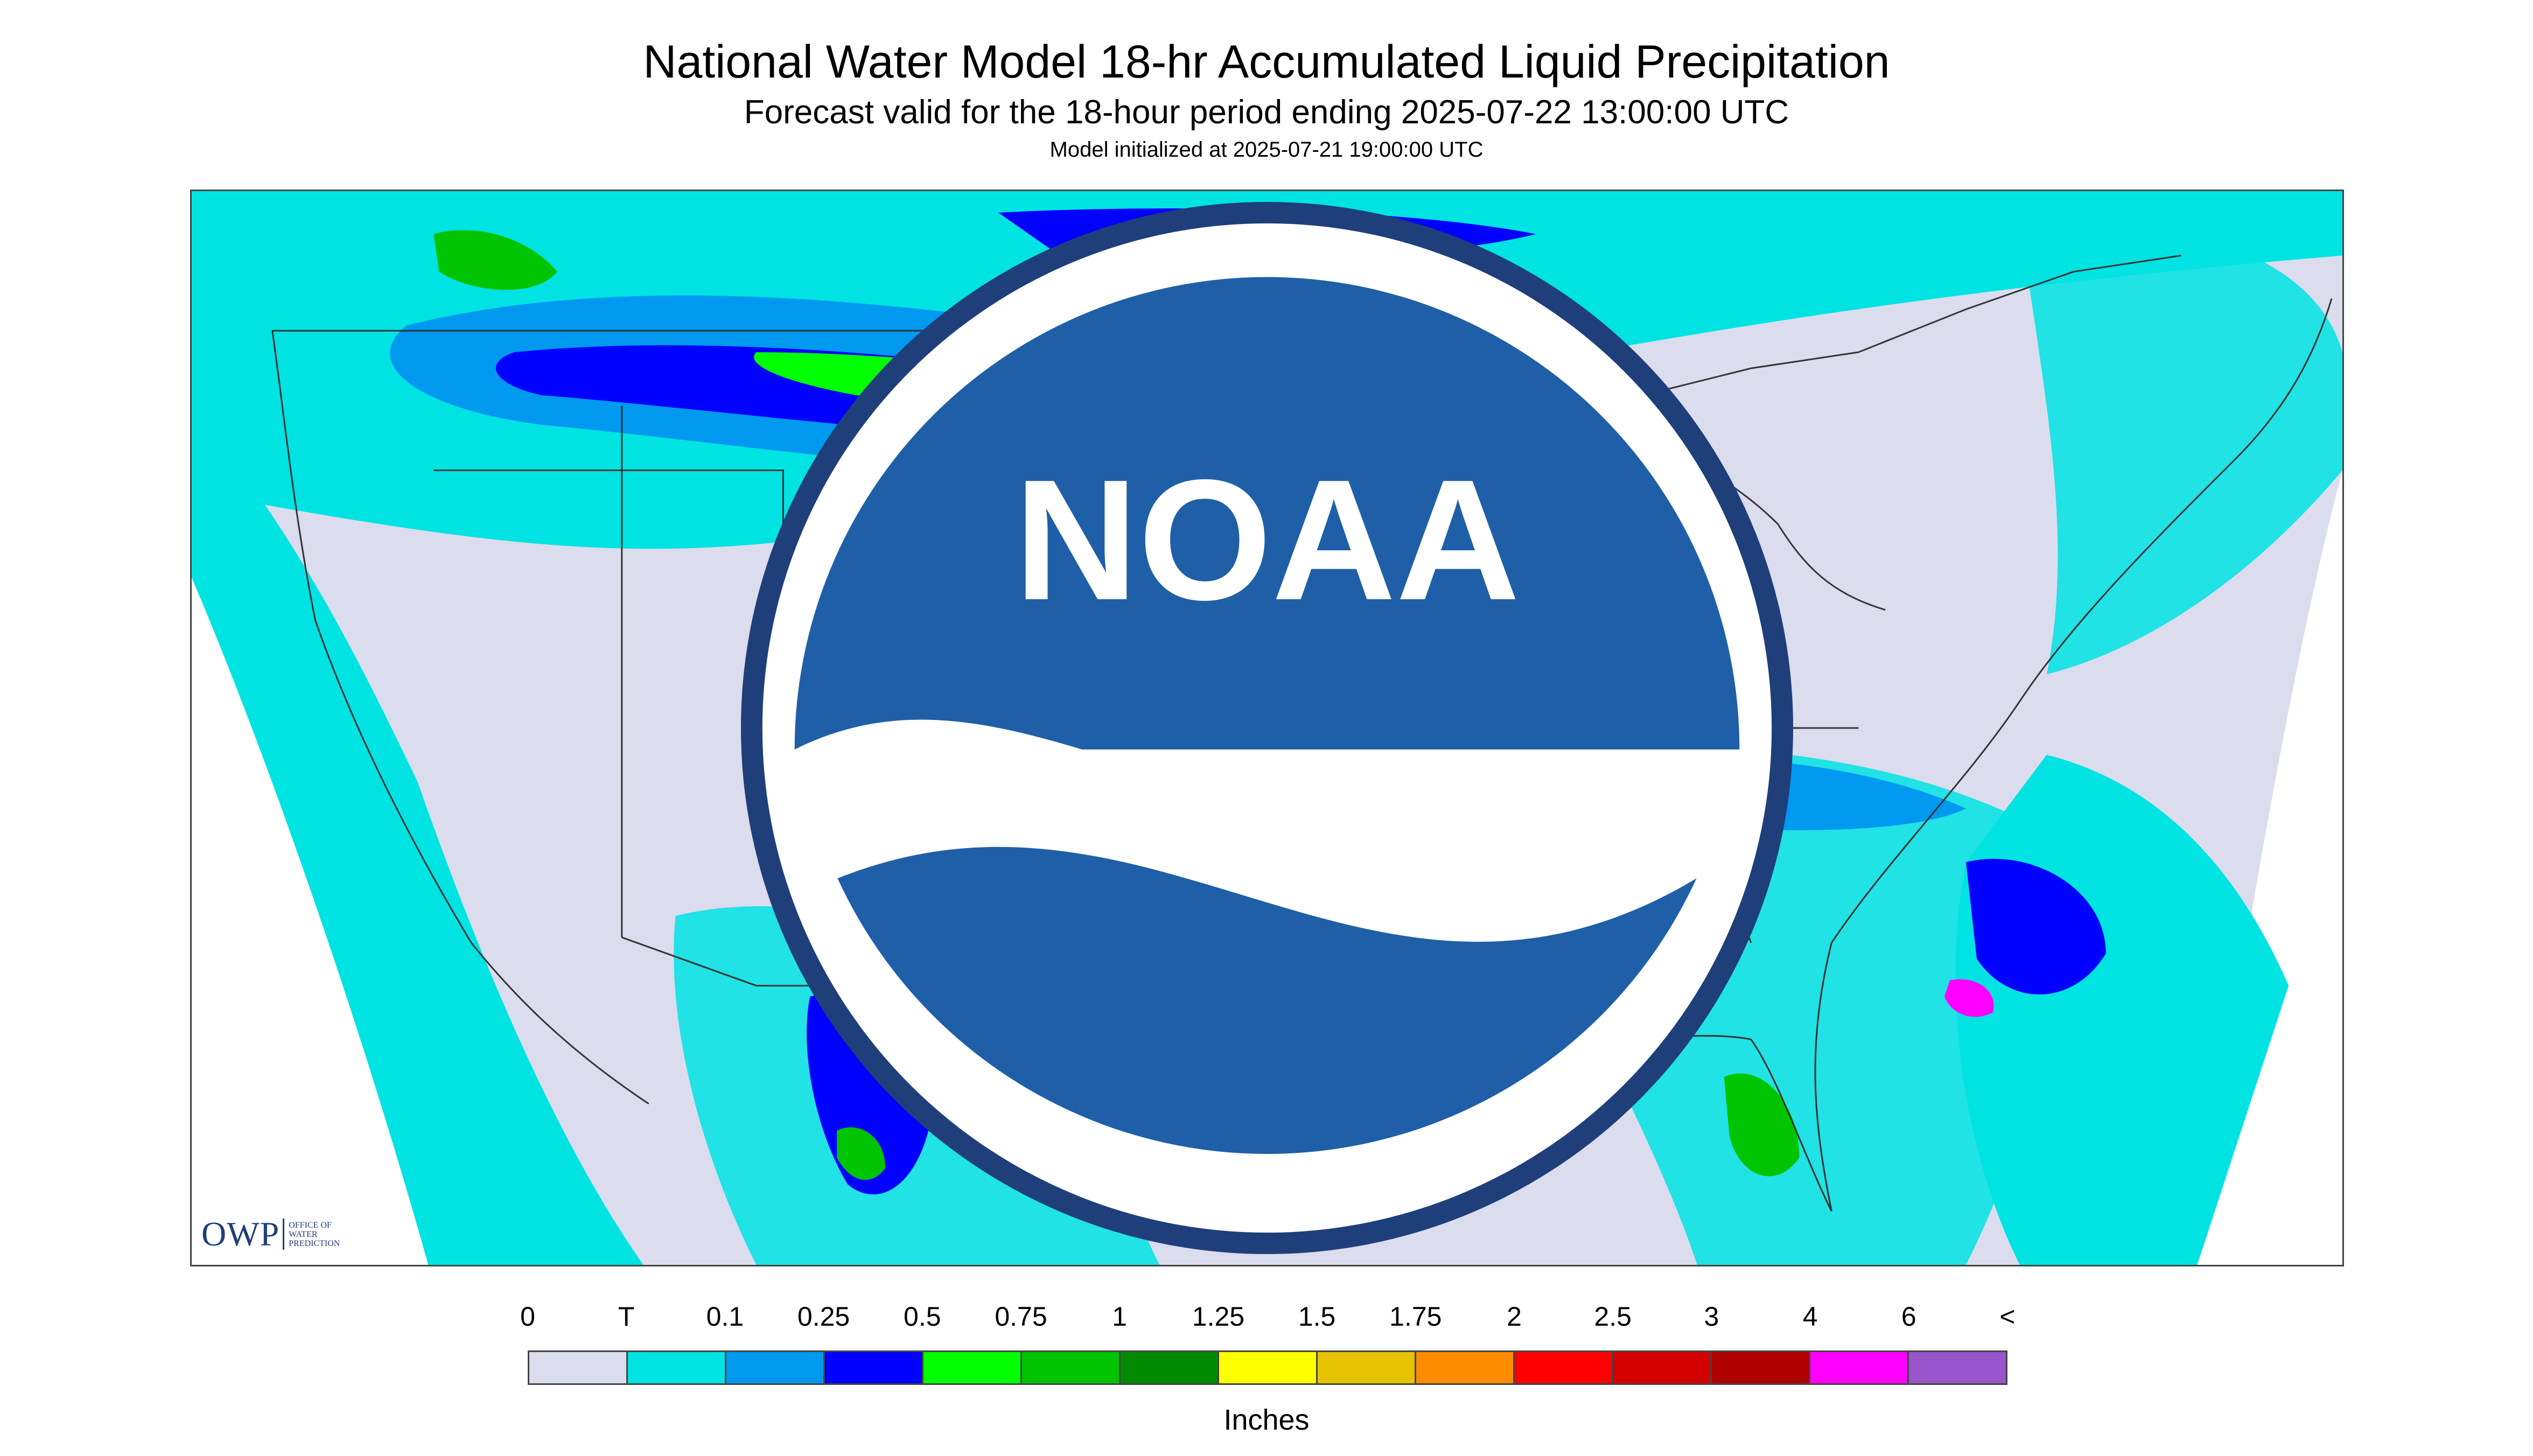  What do you see at coordinates (527, 1316) in the screenshot?
I see `legend-label: 0` at bounding box center [527, 1316].